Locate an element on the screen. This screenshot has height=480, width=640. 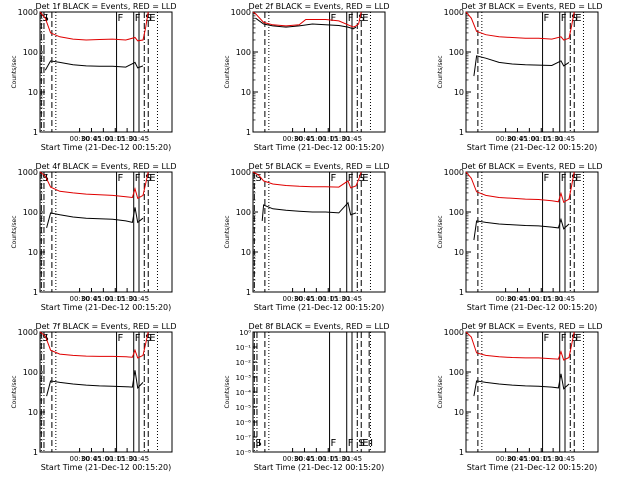
panel-title: Det 5f BLACK = Events, RED = LLD is located at coordinates (318, 166).